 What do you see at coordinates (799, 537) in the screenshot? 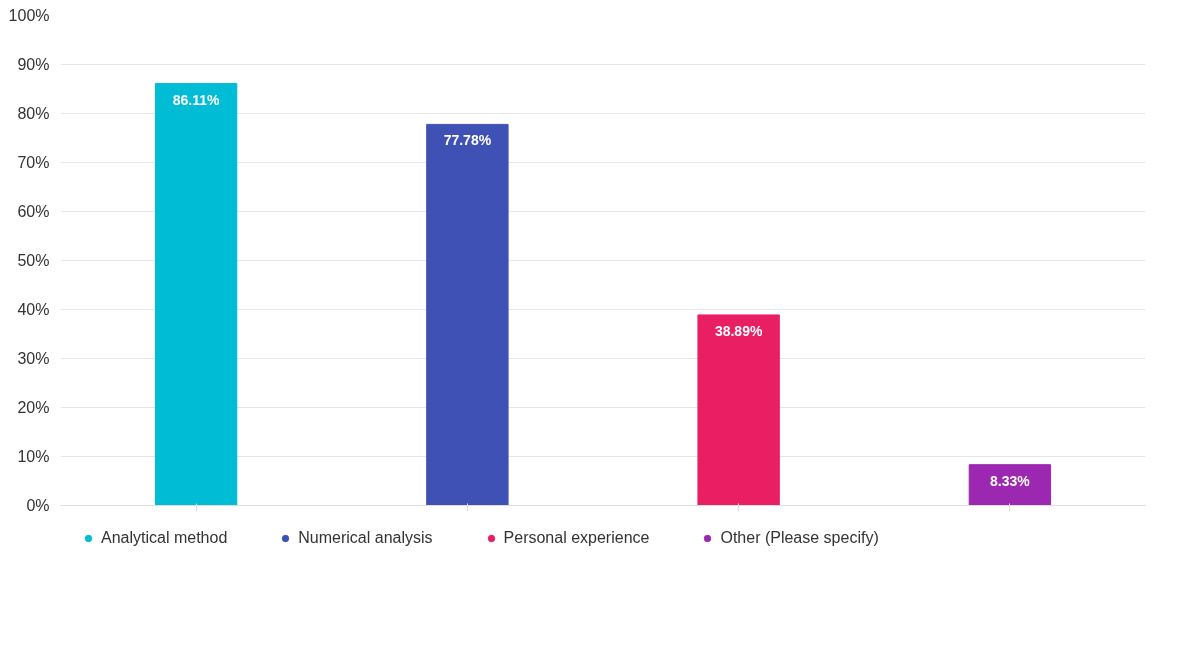
I see `legend-label: Other (Please specify)` at bounding box center [799, 537].